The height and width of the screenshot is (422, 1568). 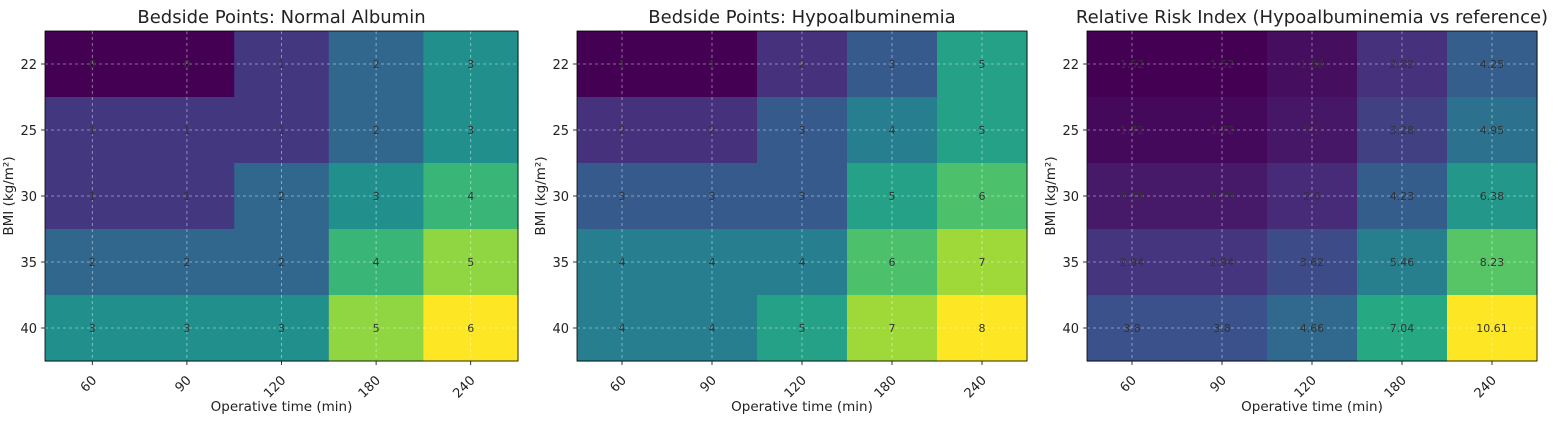 I want to click on cell-value-label: 8.23, so click(x=1492, y=262).